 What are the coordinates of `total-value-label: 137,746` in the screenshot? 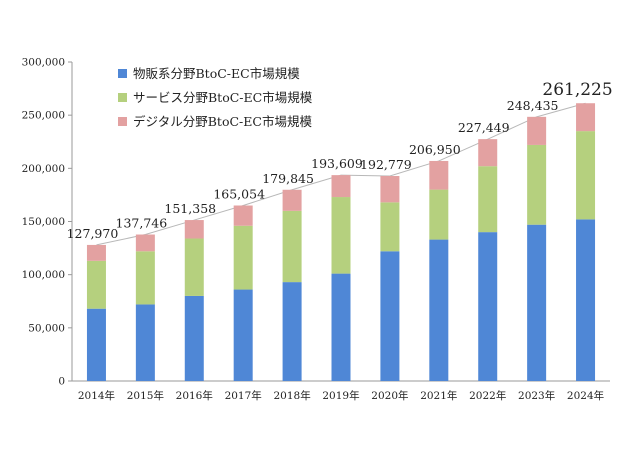 It's located at (142, 223).